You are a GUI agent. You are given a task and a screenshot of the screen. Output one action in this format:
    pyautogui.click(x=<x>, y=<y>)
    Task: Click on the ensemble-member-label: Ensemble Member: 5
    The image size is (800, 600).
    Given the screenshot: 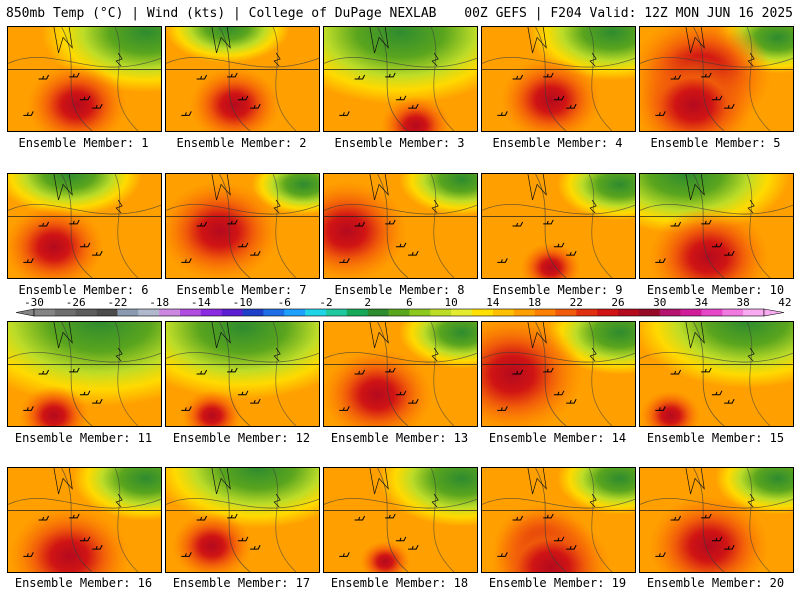 What is the action you would take?
    pyautogui.click(x=715, y=143)
    